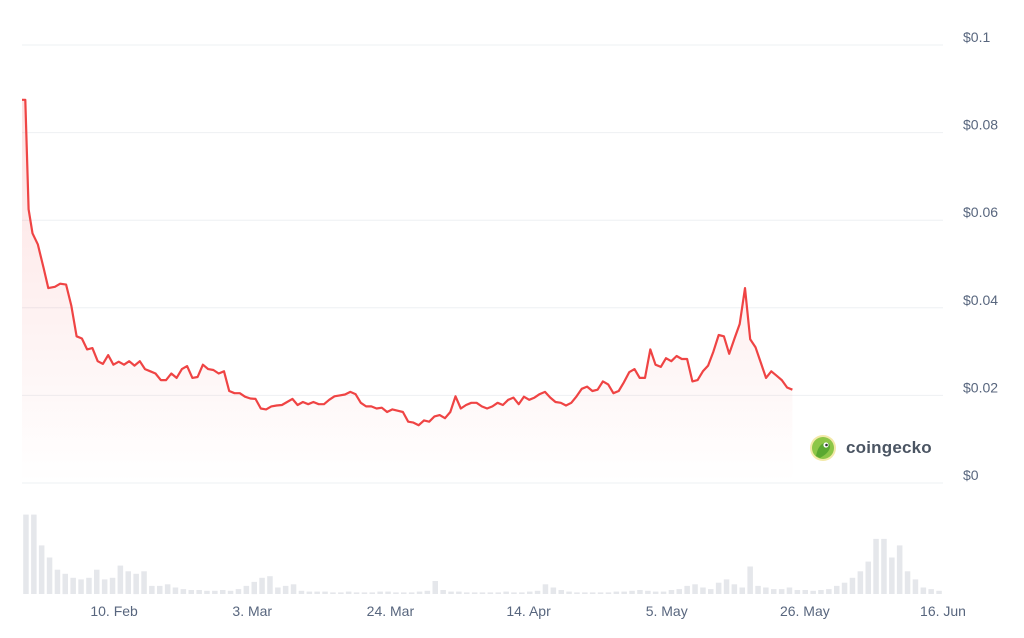  Describe the element at coordinates (482, 554) in the screenshot. I see `volume-bars` at that location.